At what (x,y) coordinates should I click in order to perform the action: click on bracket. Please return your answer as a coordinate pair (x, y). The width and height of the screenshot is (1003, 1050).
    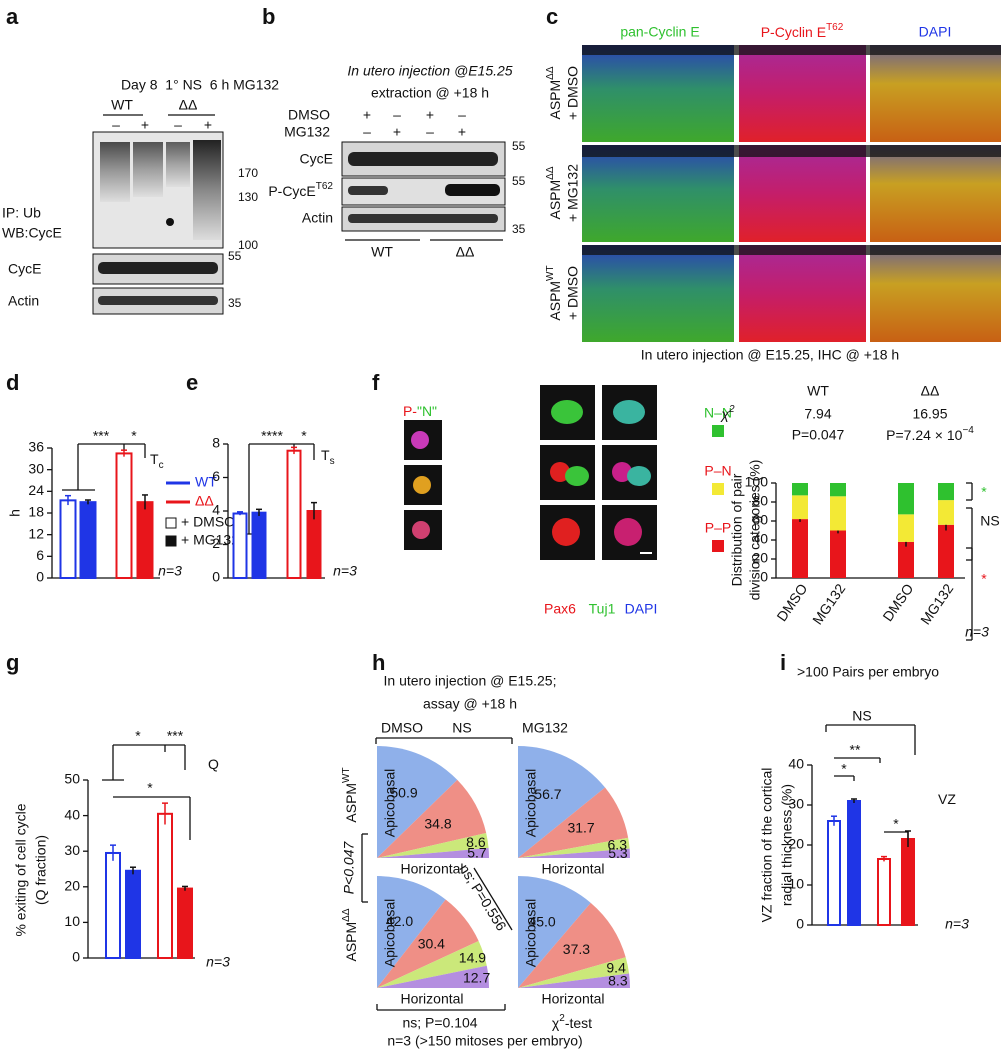
    Looking at the image, I should click on (493, 899).